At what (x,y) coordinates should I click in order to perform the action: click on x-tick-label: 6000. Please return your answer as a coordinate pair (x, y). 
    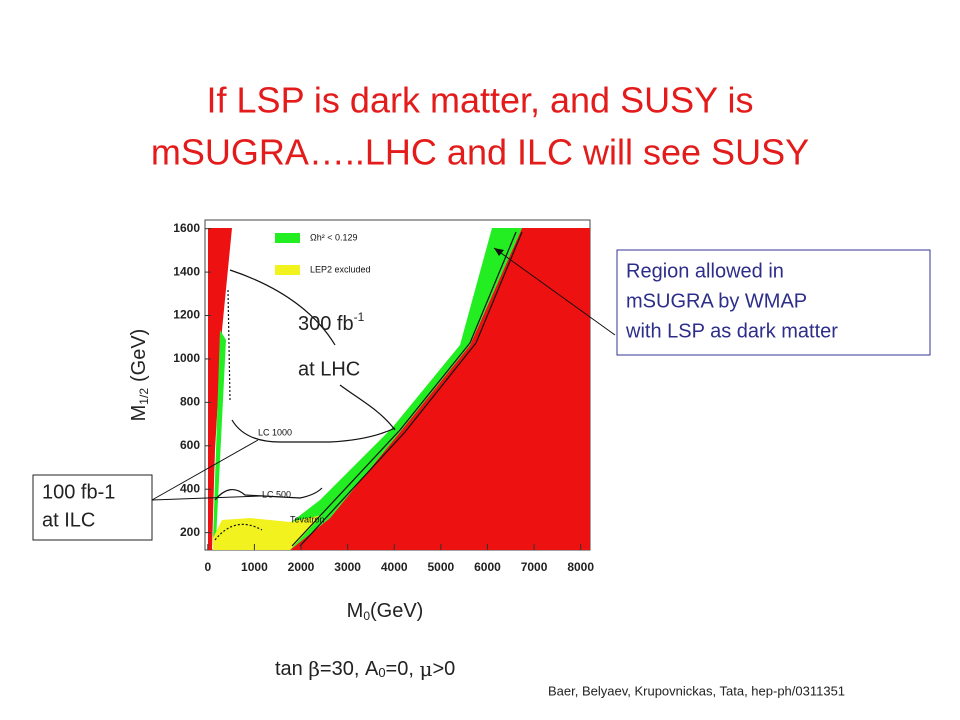
    Looking at the image, I should click on (487, 567).